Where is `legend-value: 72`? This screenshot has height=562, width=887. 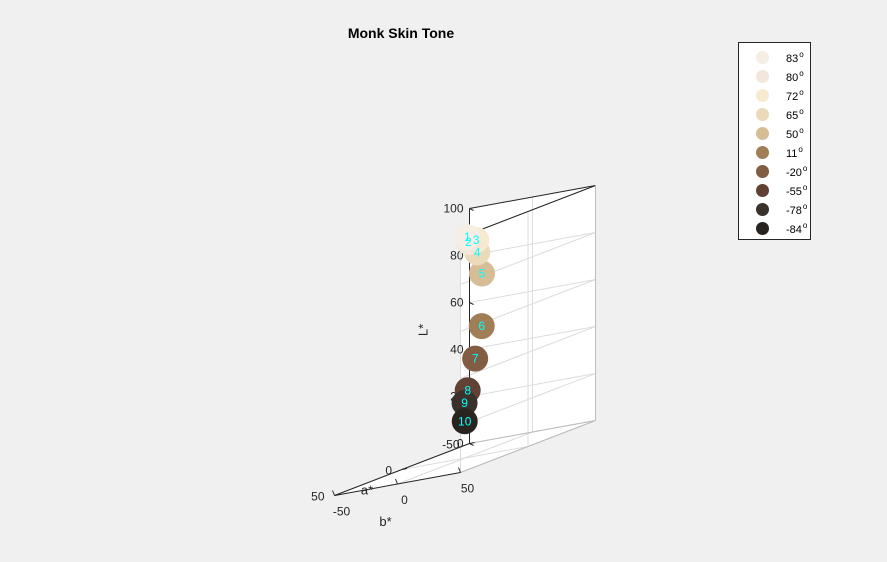
legend-value: 72 is located at coordinates (792, 97).